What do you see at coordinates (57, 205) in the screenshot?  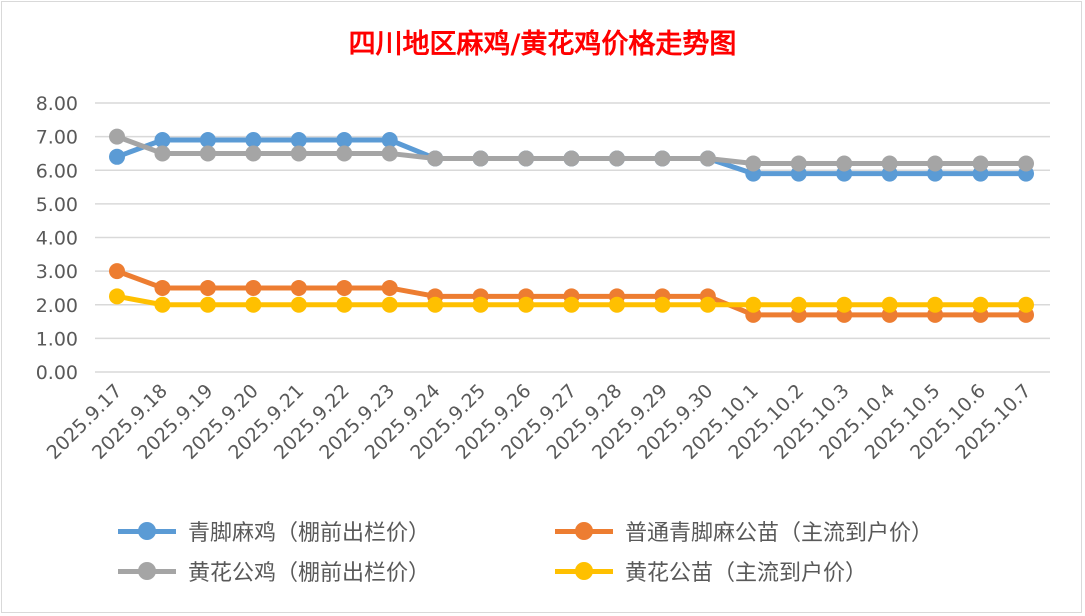 I see `y-tick-label: 5.00` at bounding box center [57, 205].